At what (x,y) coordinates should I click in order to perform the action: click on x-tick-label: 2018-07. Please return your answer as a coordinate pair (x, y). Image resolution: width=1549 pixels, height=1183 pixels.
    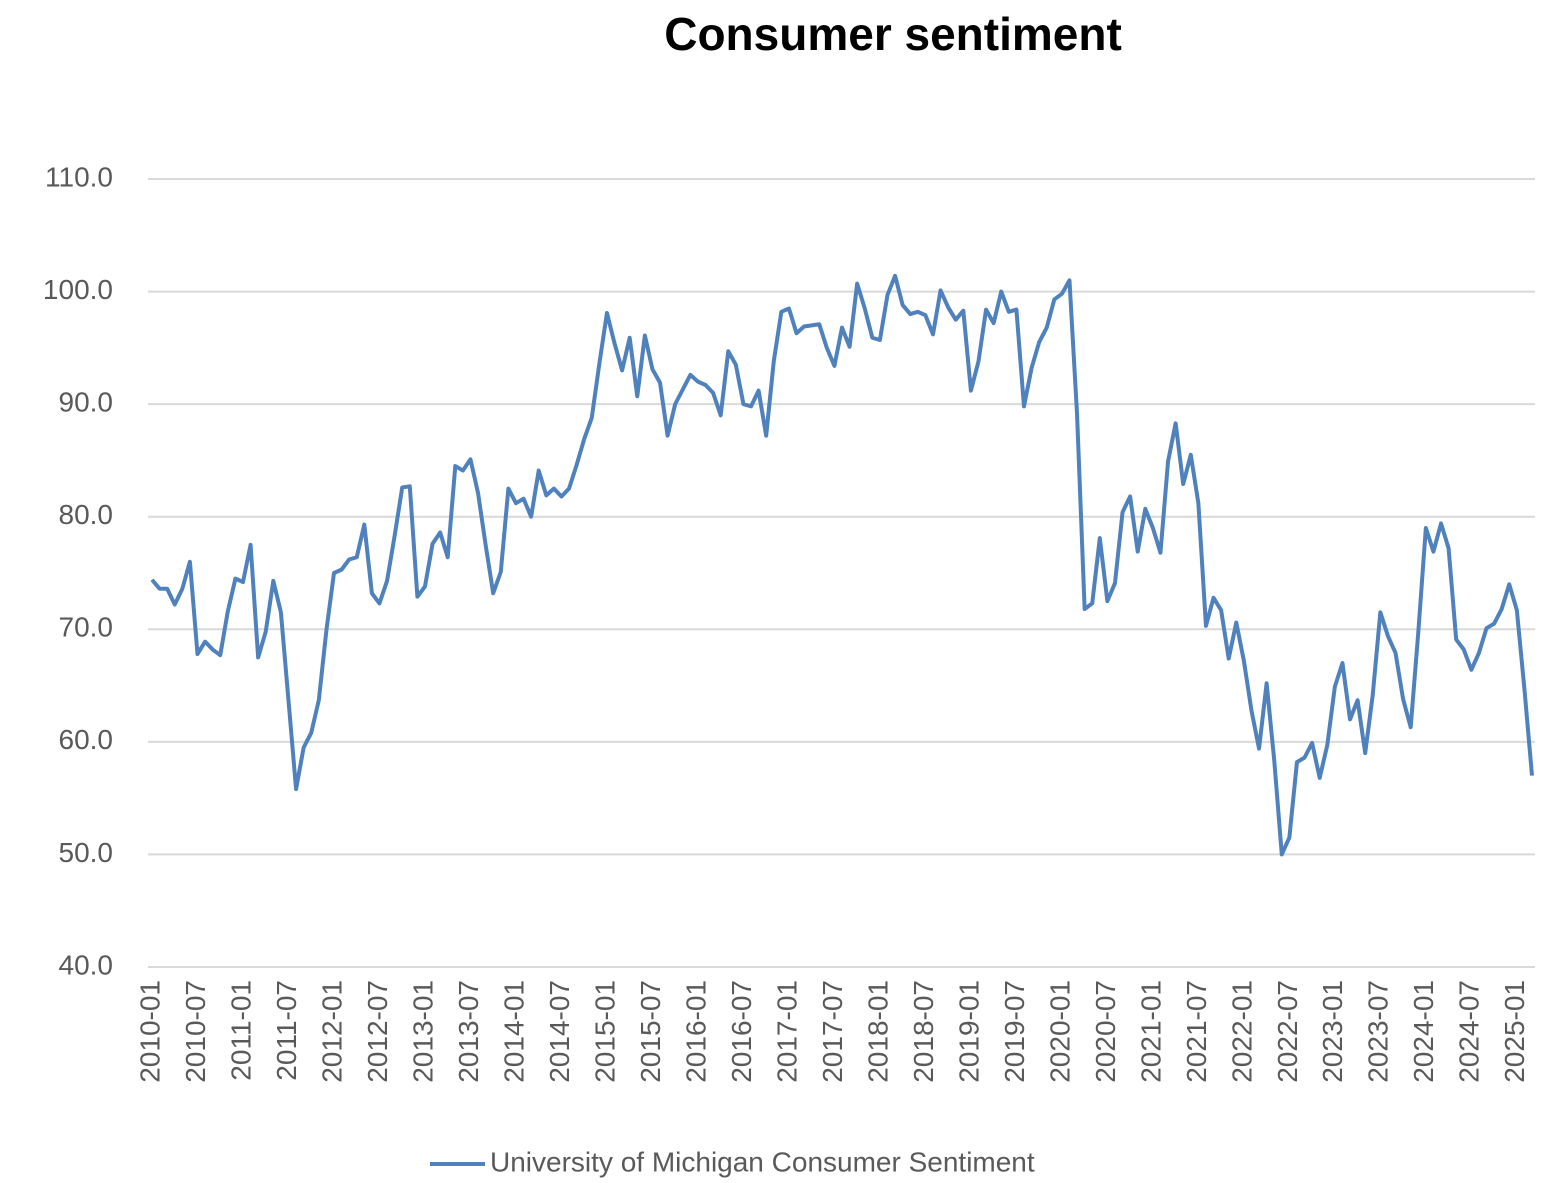
    Looking at the image, I should click on (923, 1031).